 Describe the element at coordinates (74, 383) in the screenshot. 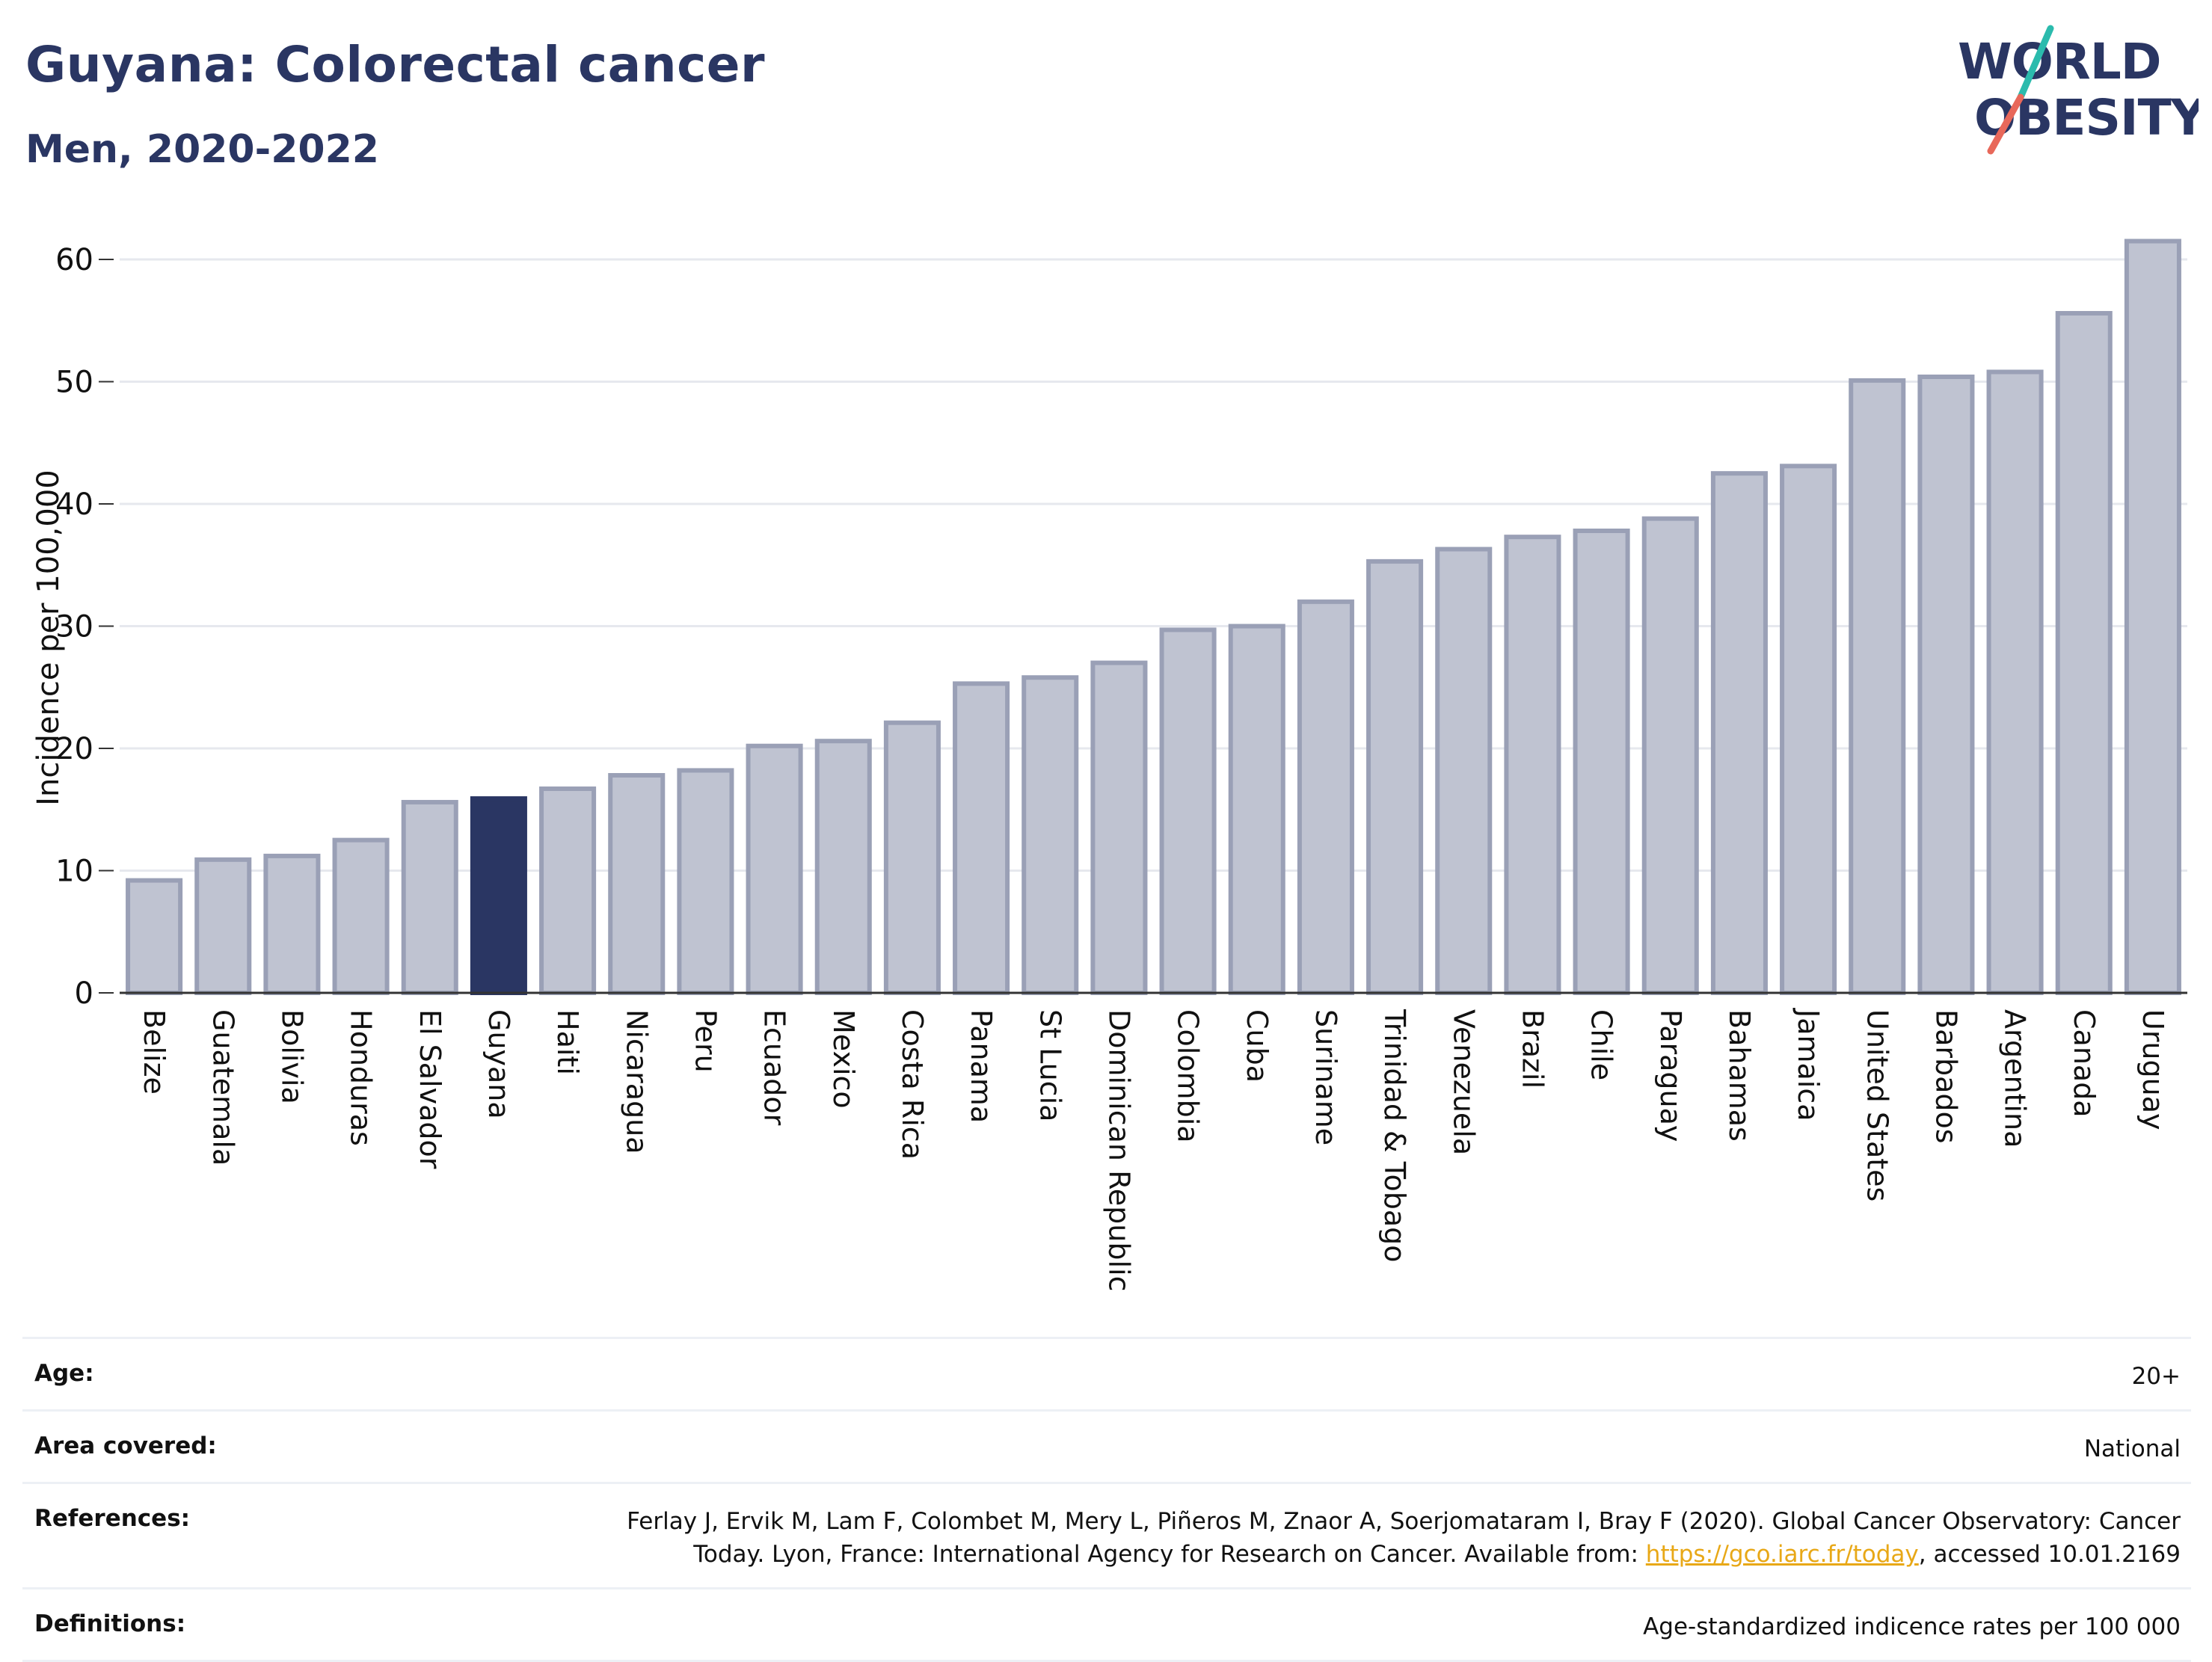

I see `y-tick-label: 50` at that location.